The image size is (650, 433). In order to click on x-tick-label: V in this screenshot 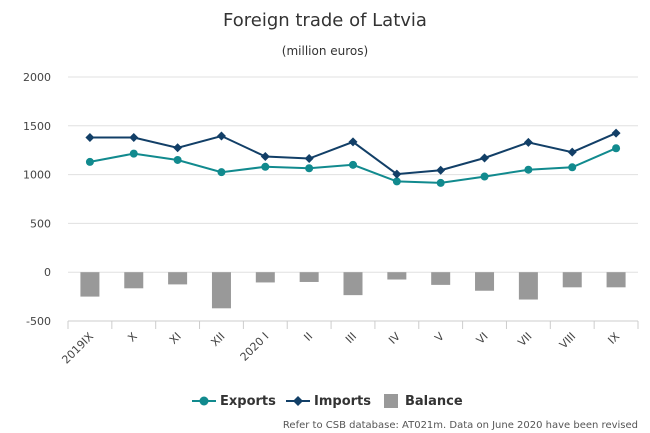, I will do `click(439, 337)`.